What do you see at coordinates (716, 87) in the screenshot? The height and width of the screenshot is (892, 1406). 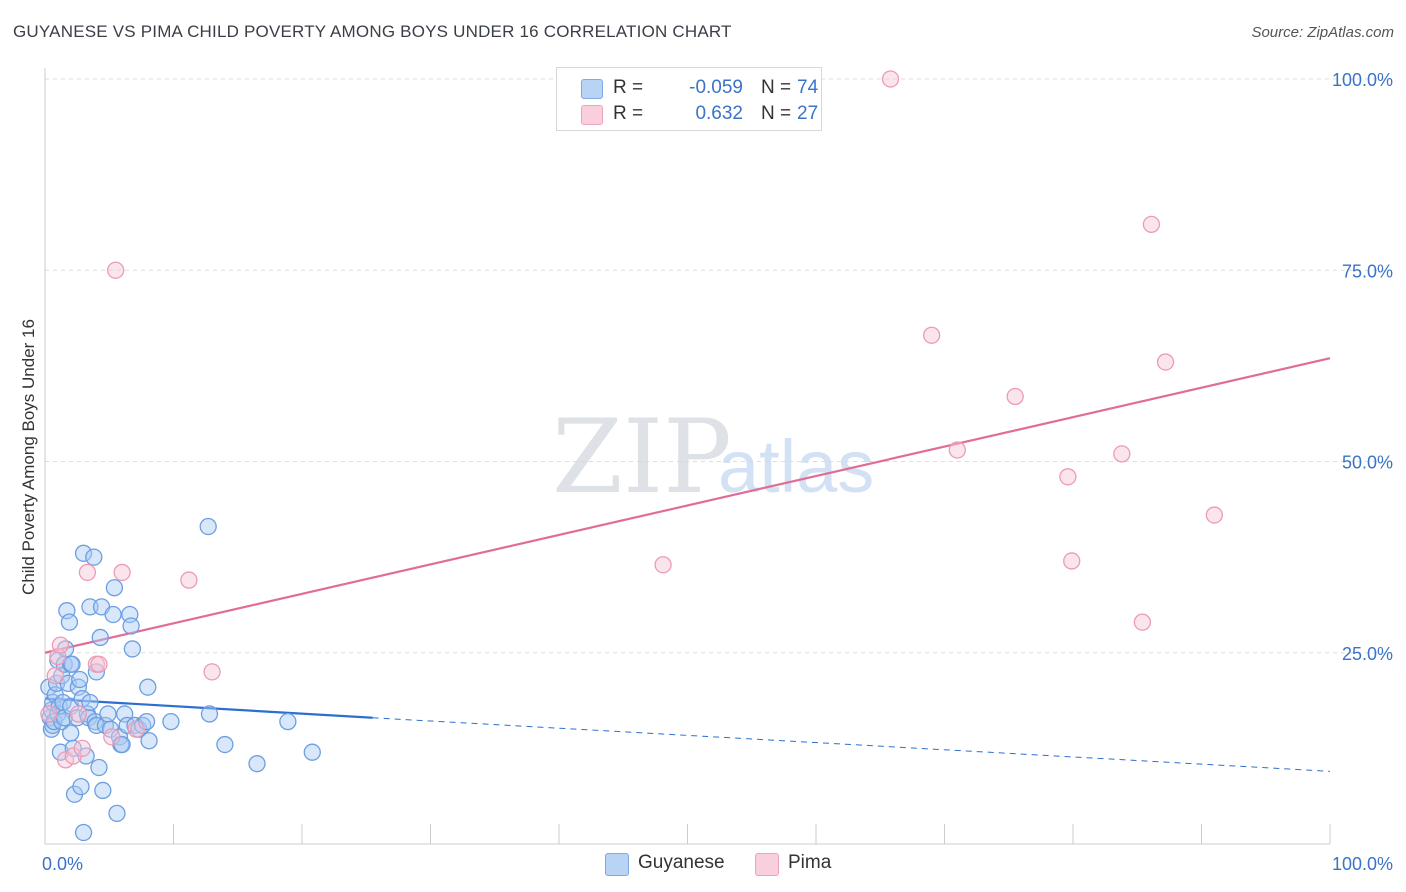 I see `guyanese-r-value: -0.059` at bounding box center [716, 87].